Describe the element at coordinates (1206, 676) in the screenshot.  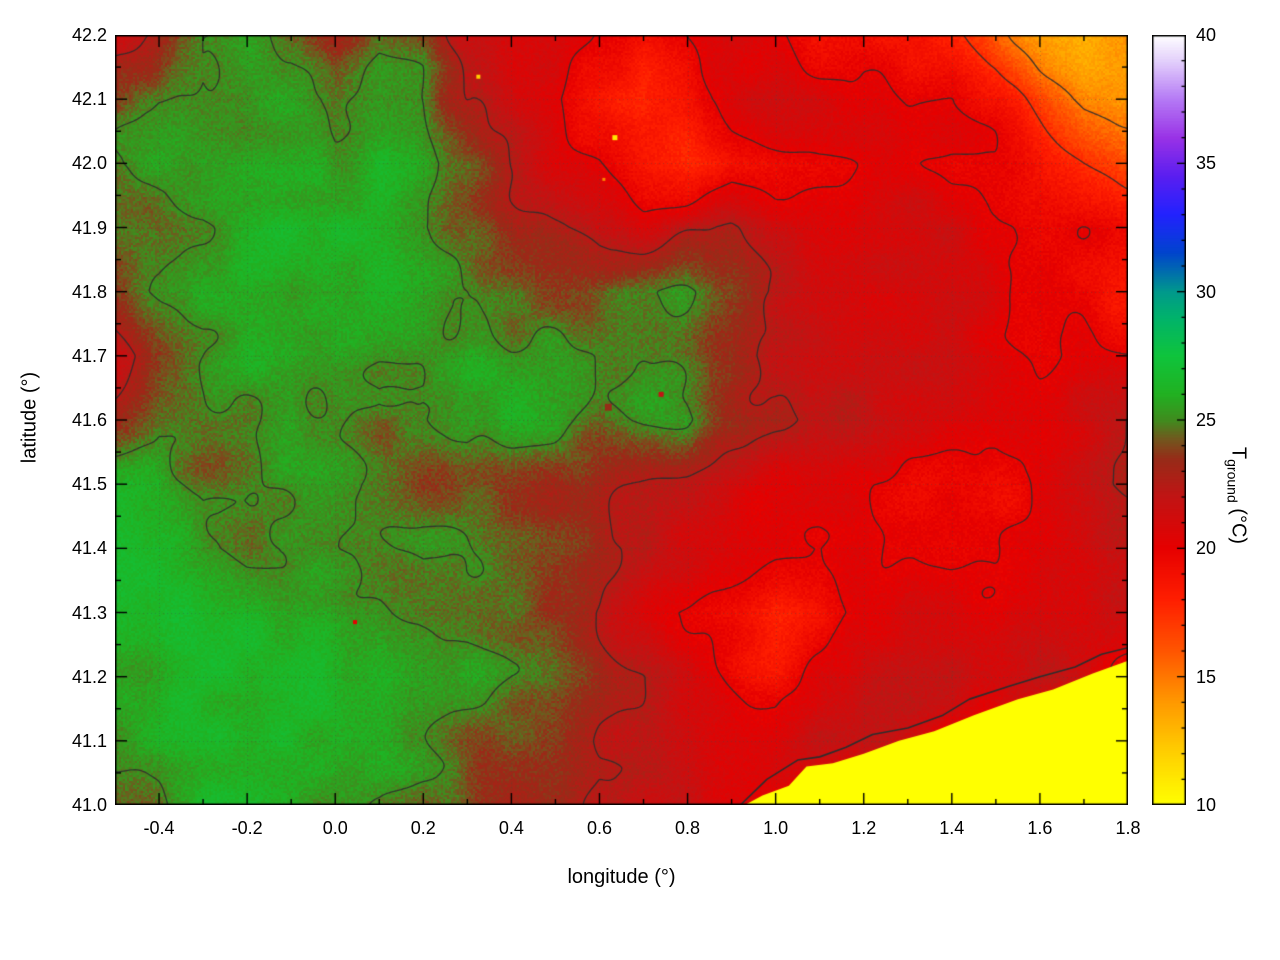
I see `colorbar-tick-label: 15` at that location.